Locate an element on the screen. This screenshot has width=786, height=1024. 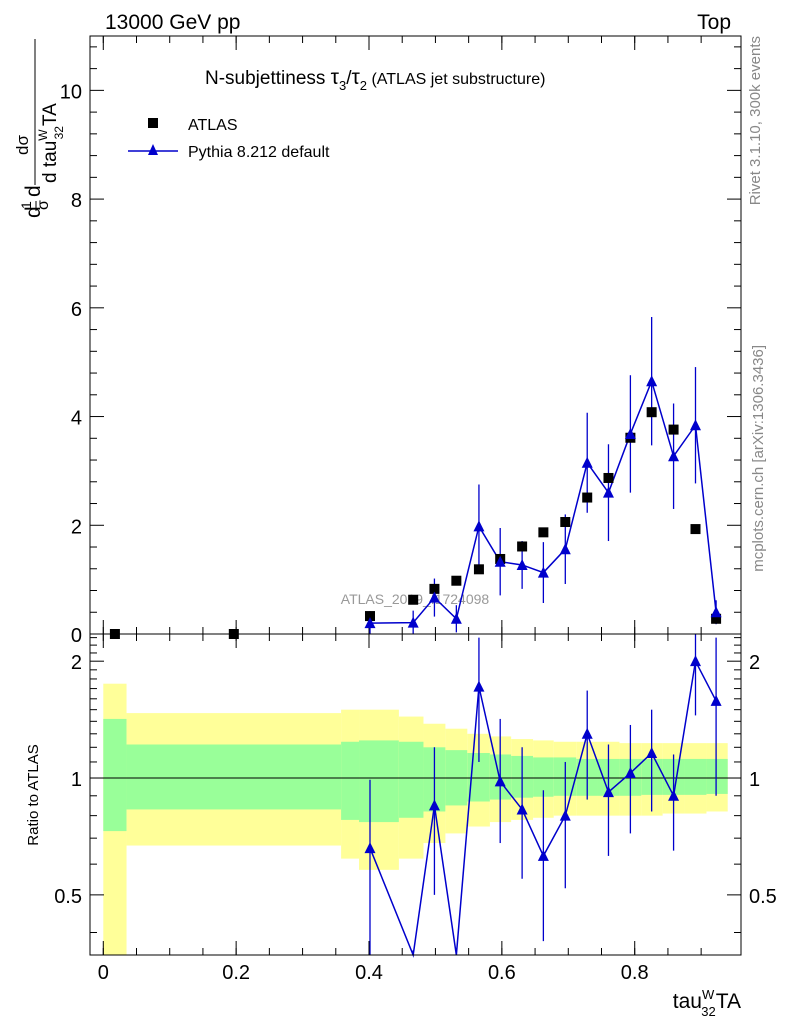
svg-text: σ is located at coordinates (43, 205).